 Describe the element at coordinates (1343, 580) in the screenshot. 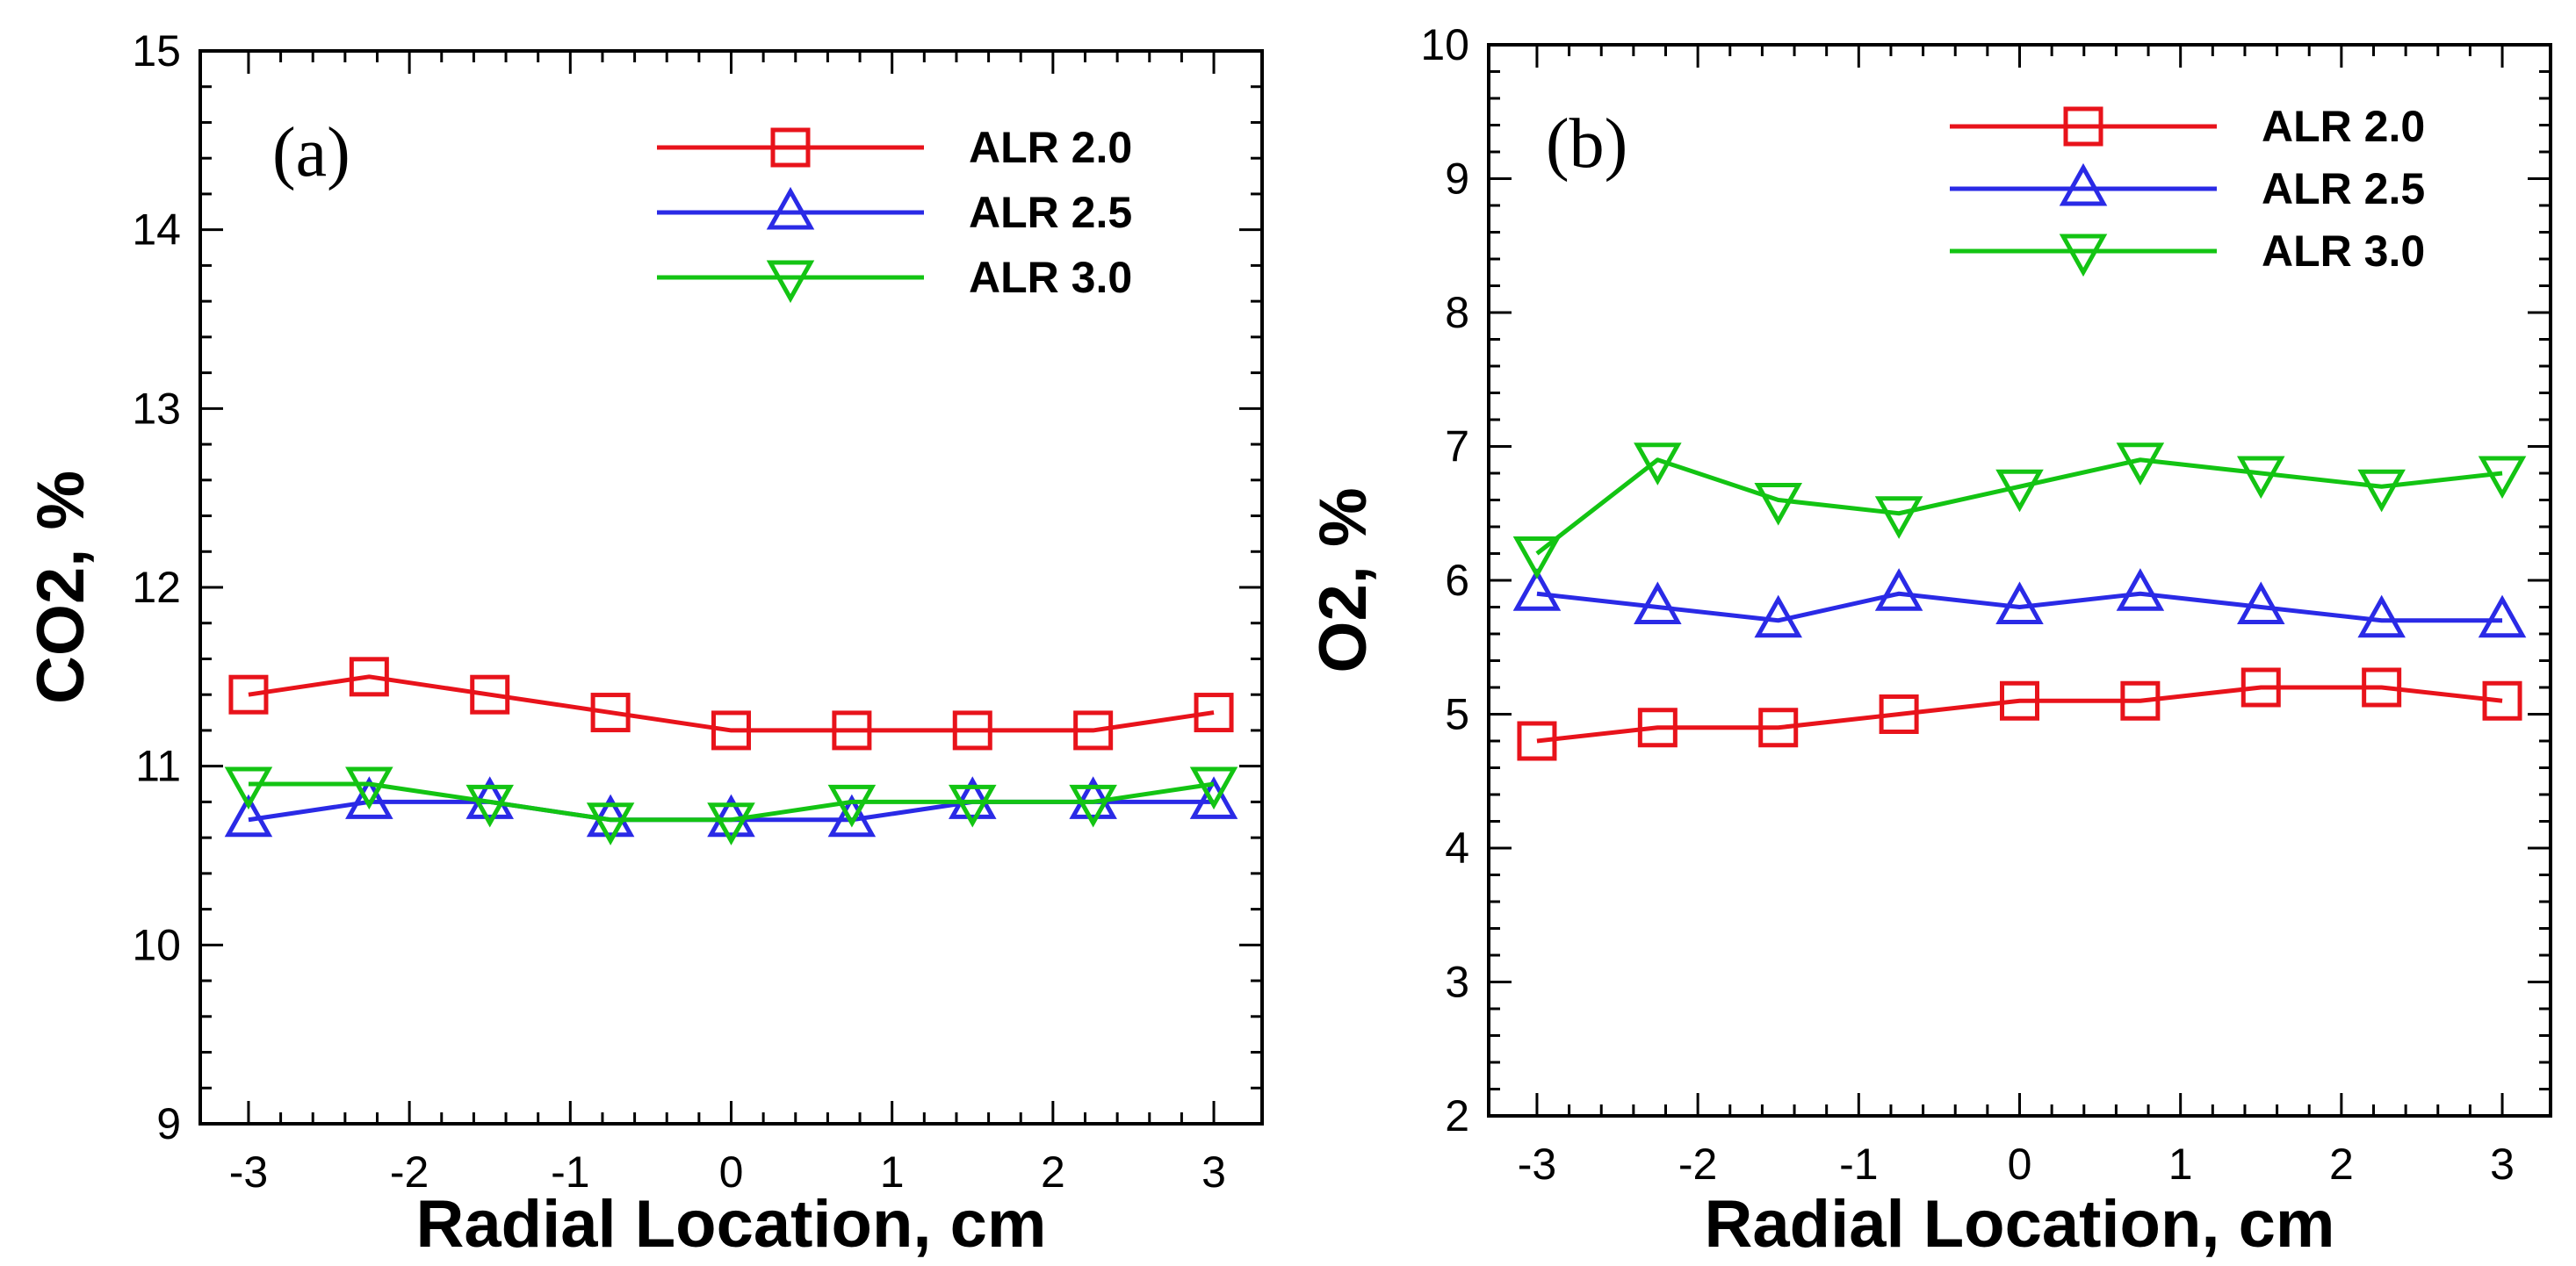

I see `y-axis-title: O2, %` at that location.